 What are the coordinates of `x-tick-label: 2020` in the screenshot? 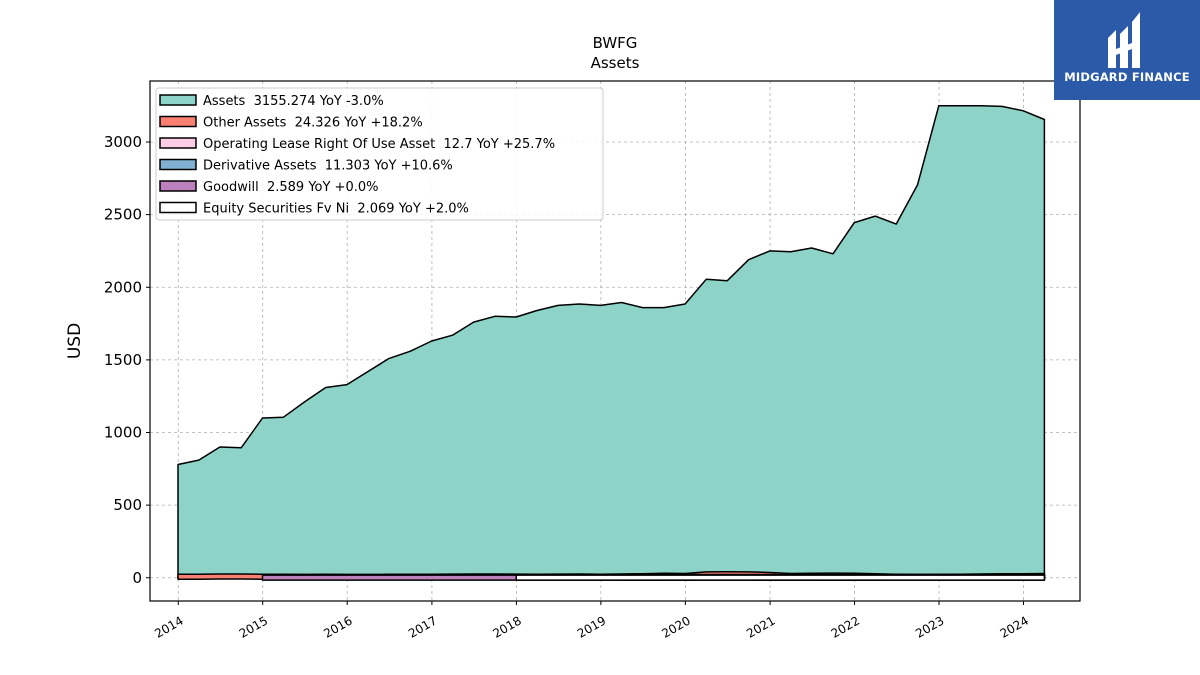 It's located at (675, 626).